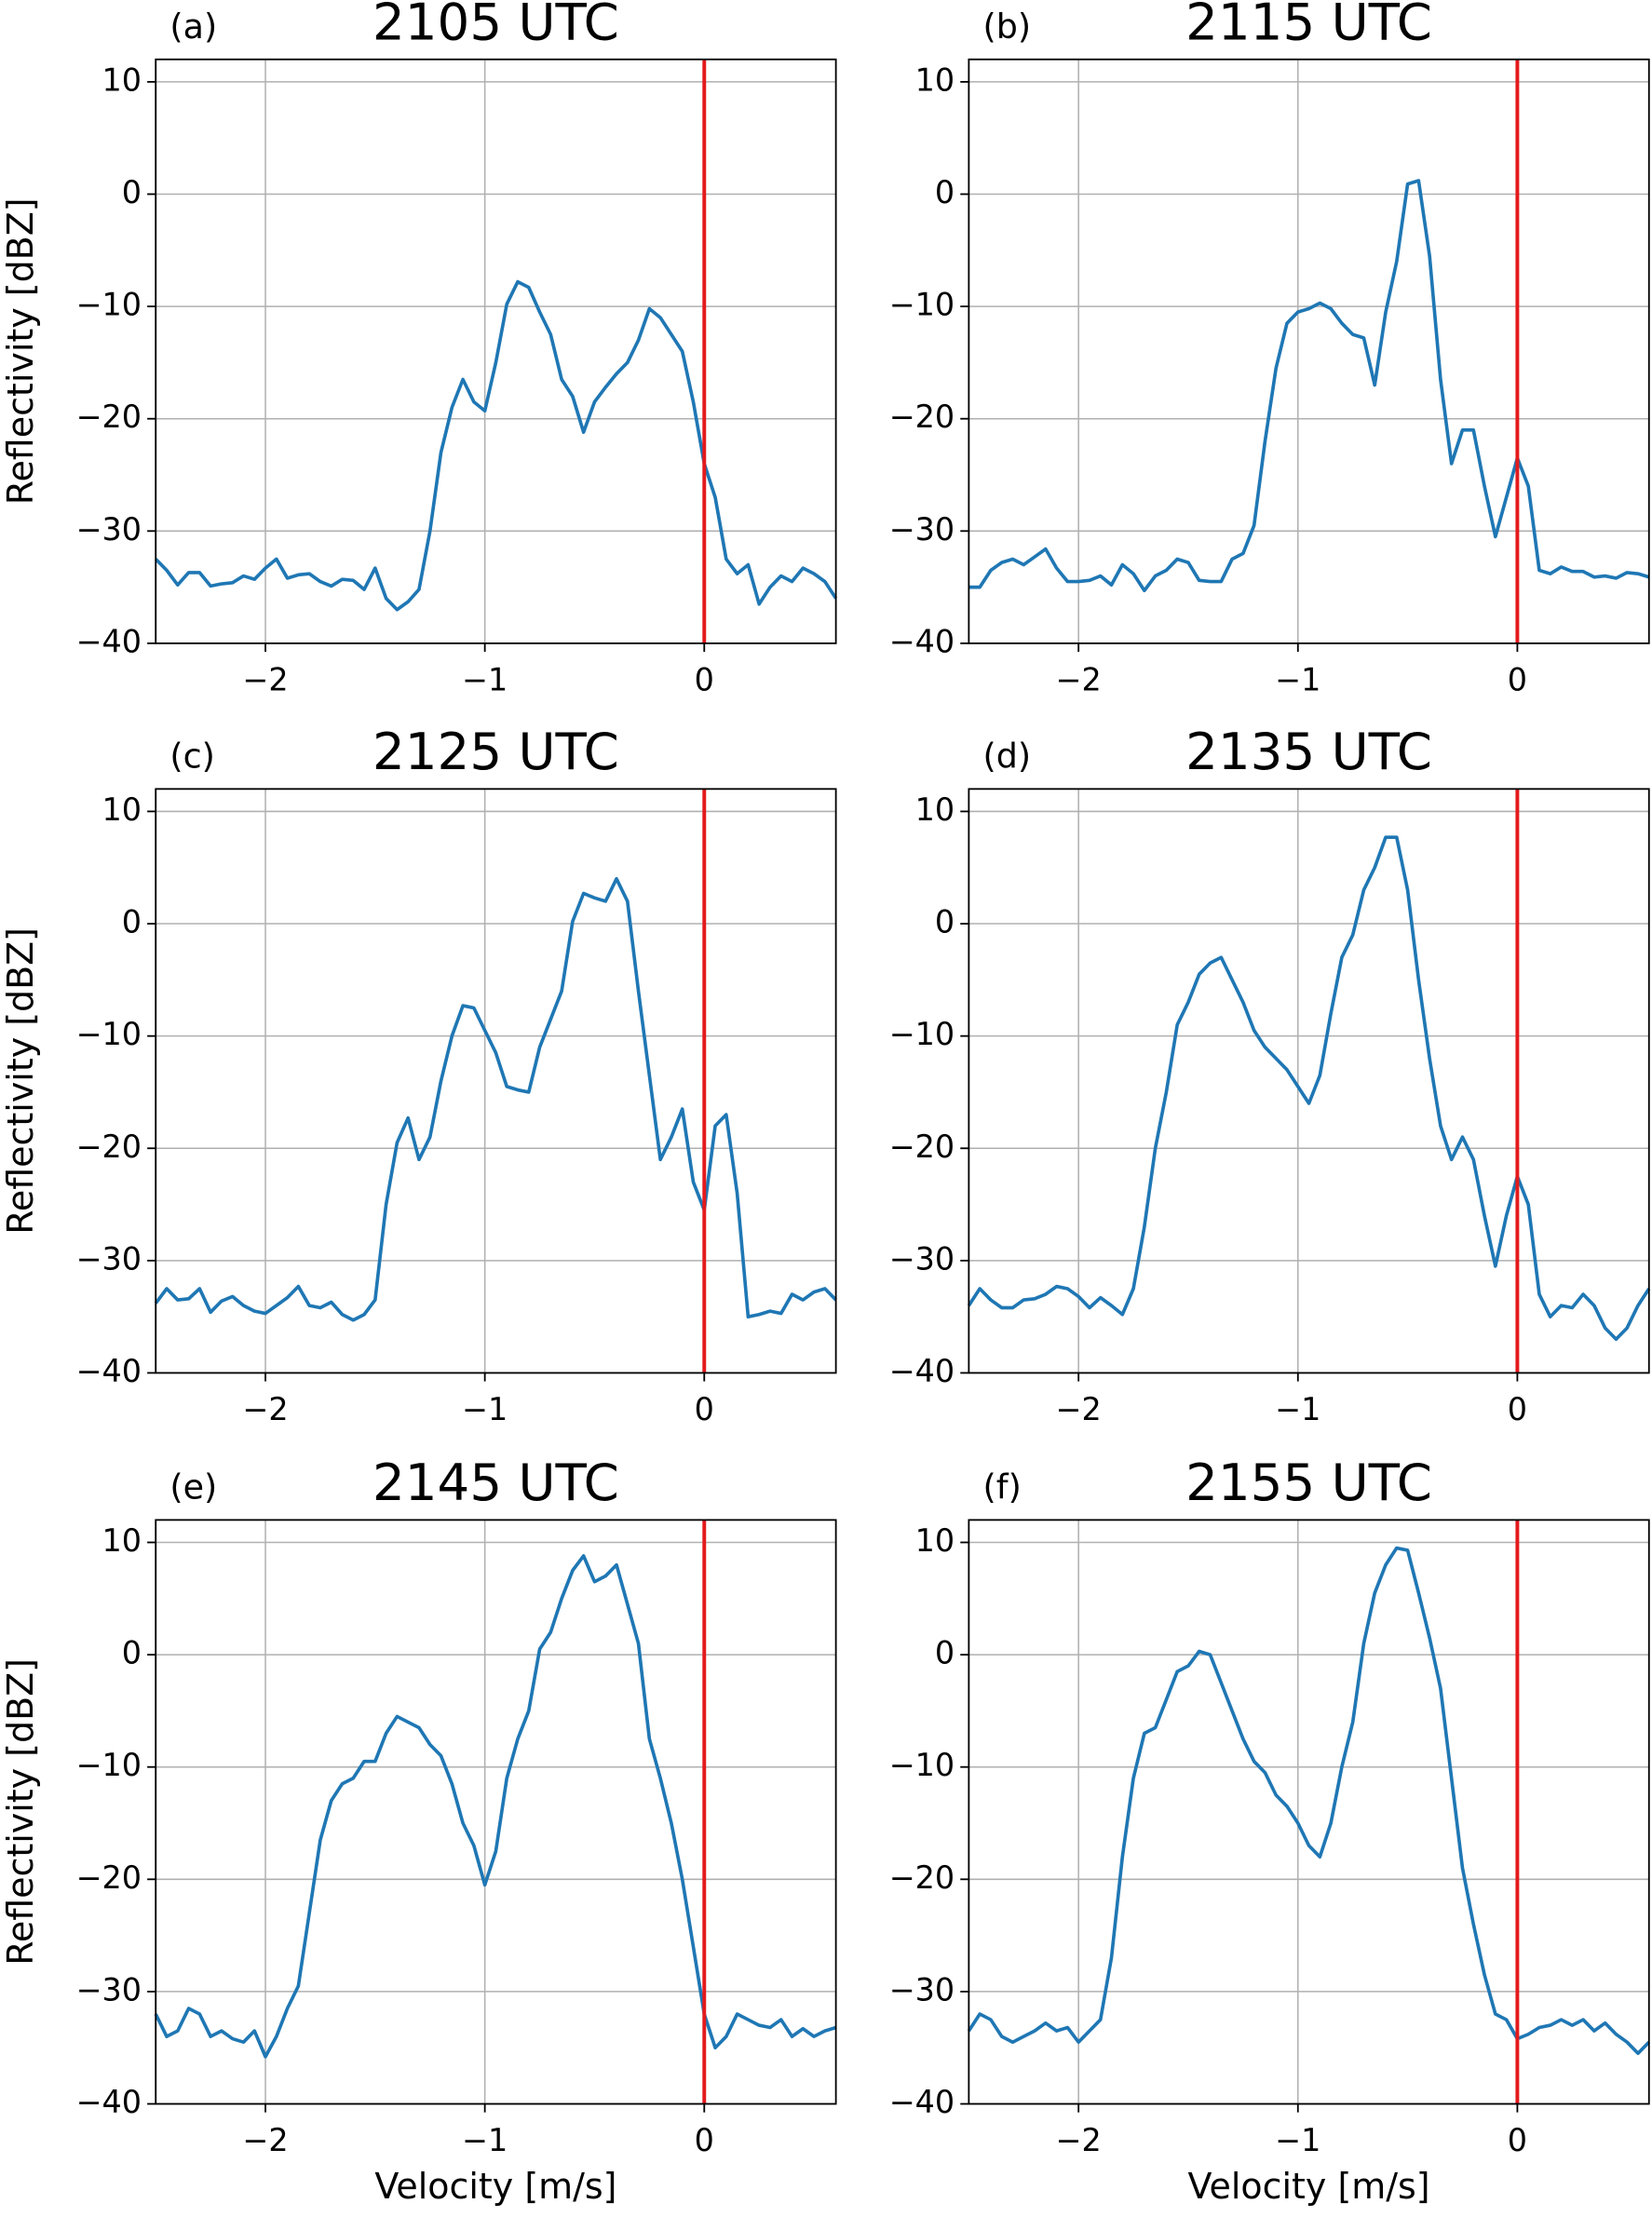  Describe the element at coordinates (495, 25) in the screenshot. I see `panel-title: 2105 UTC` at that location.